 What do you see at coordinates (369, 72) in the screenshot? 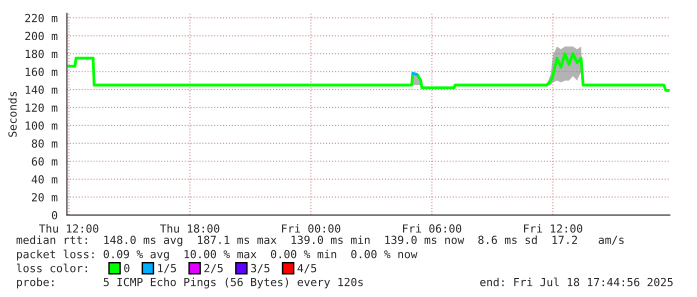
I see `line-series` at bounding box center [369, 72].